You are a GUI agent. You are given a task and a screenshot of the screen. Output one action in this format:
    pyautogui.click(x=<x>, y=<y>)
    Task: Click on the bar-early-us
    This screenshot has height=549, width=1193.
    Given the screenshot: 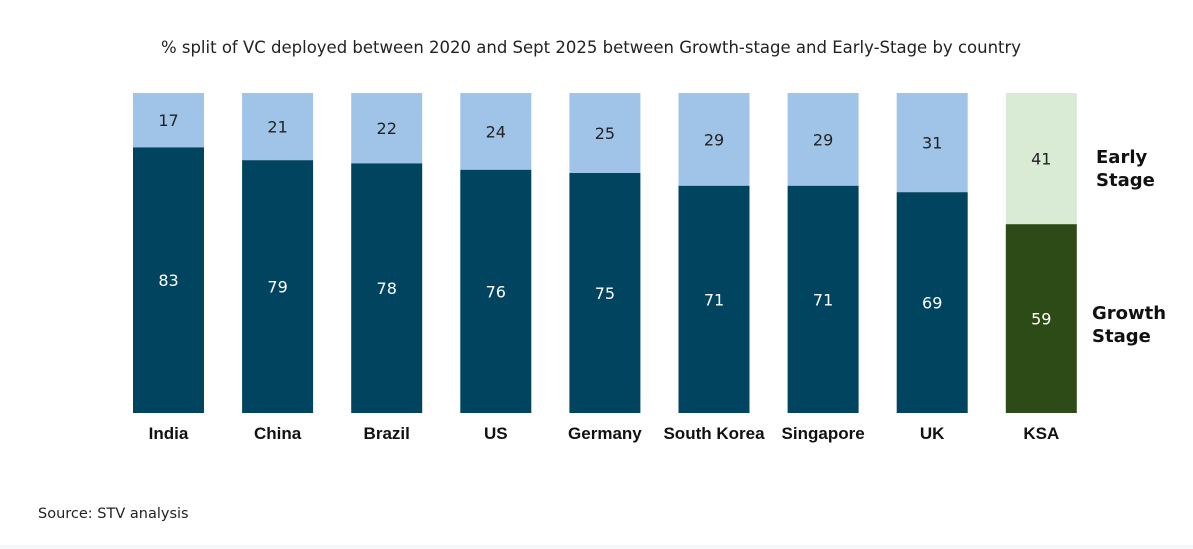 What is the action you would take?
    pyautogui.click(x=496, y=131)
    